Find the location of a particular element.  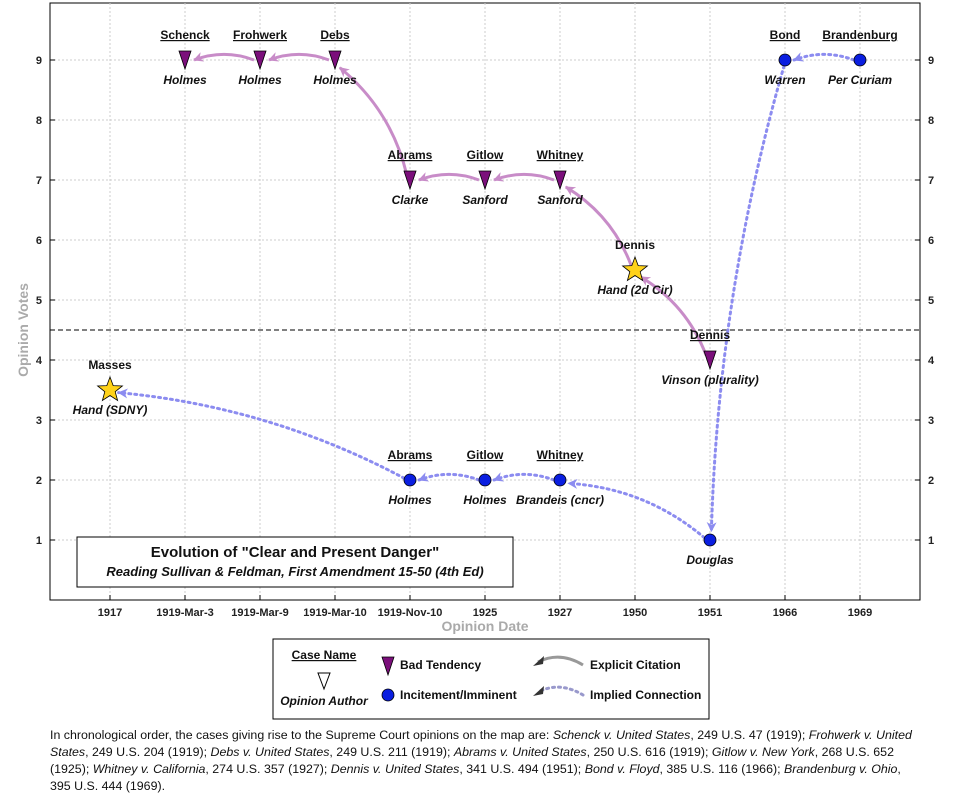

opinion-author-label: Brandeis (cncr) is located at coordinates (560, 500).